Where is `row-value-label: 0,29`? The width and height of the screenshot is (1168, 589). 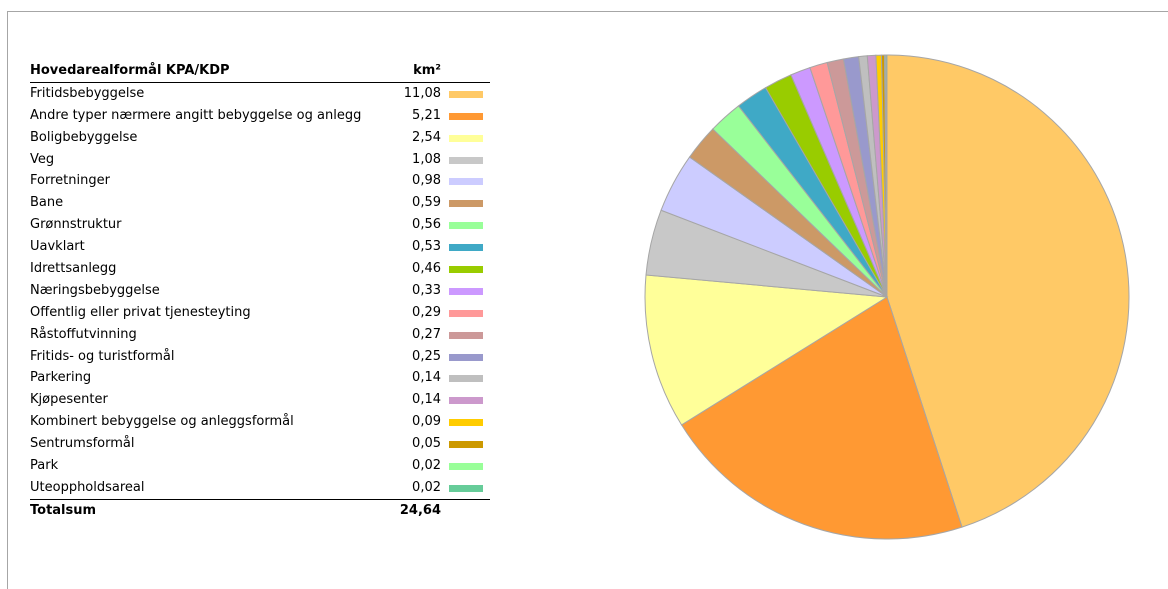
row-value-label: 0,29 is located at coordinates (426, 312).